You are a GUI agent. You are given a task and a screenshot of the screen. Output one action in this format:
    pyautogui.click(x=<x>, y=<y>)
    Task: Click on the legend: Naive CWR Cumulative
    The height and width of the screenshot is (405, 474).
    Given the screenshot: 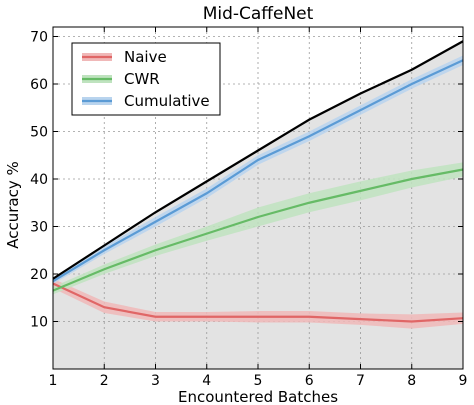 What is the action you would take?
    pyautogui.click(x=146, y=79)
    